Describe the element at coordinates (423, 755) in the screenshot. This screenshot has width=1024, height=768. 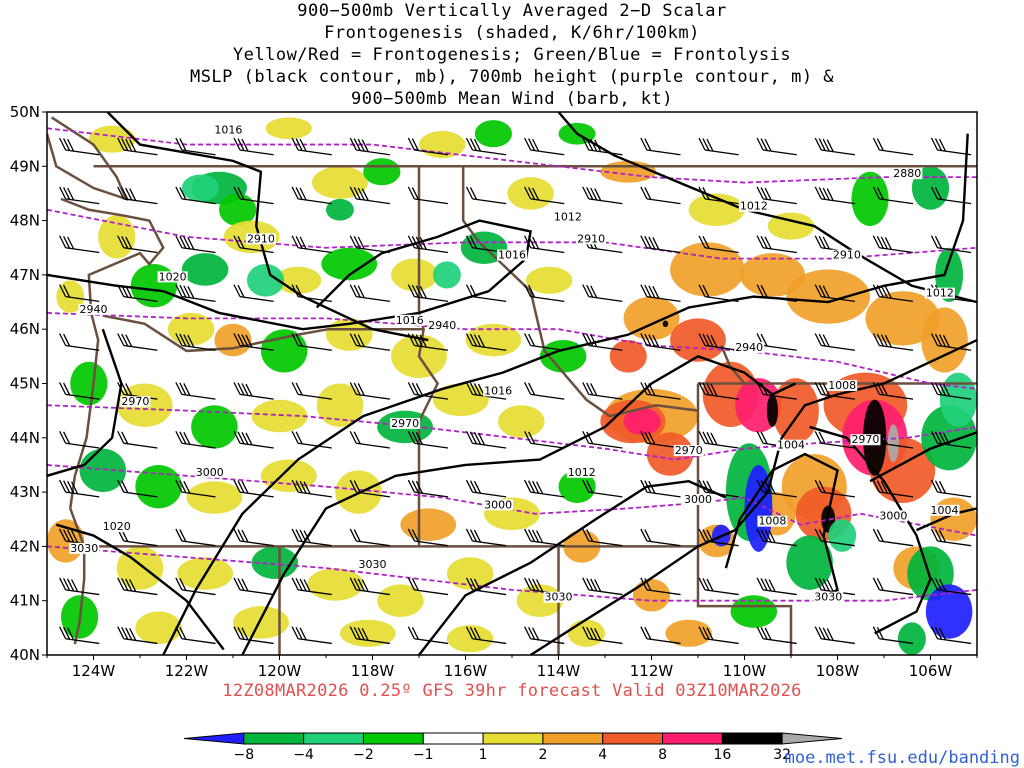
I see `colorbar-label: −1` at that location.